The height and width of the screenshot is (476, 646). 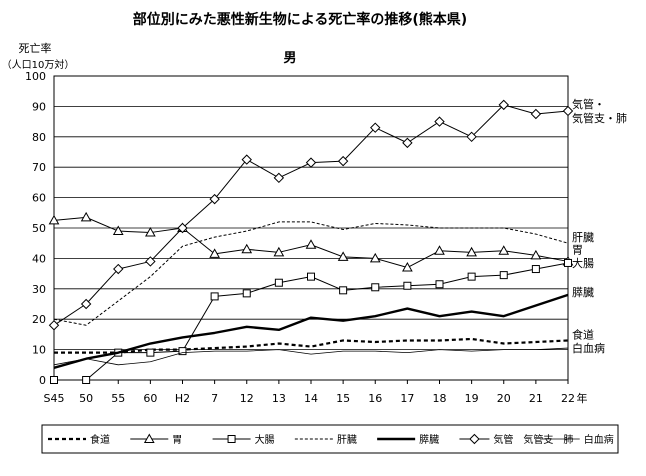 What do you see at coordinates (407, 398) in the screenshot?
I see `x-tick-label: 17` at bounding box center [407, 398].